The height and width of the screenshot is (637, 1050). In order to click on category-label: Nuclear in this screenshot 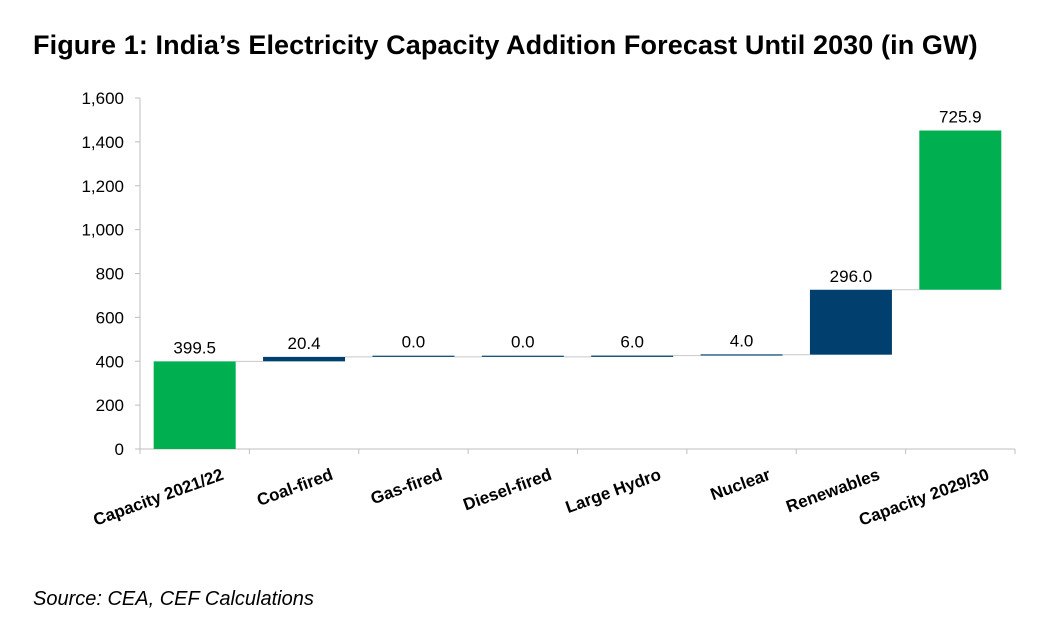, I will do `click(740, 484)`.